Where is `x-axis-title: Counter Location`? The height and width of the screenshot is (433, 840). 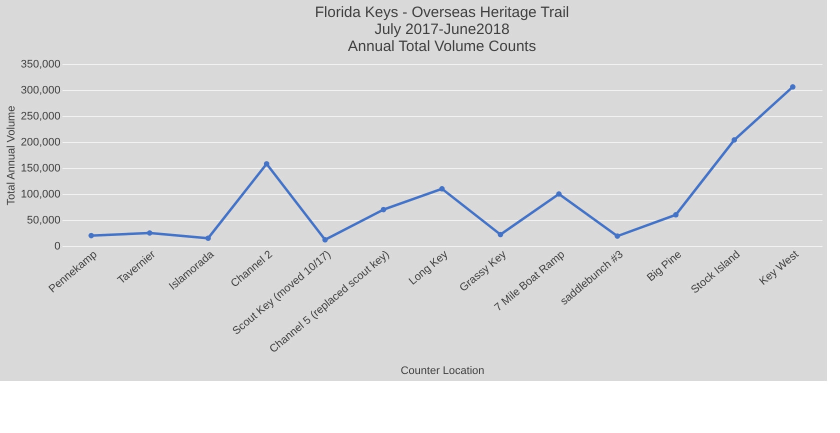
x-axis-title: Counter Location is located at coordinates (442, 370).